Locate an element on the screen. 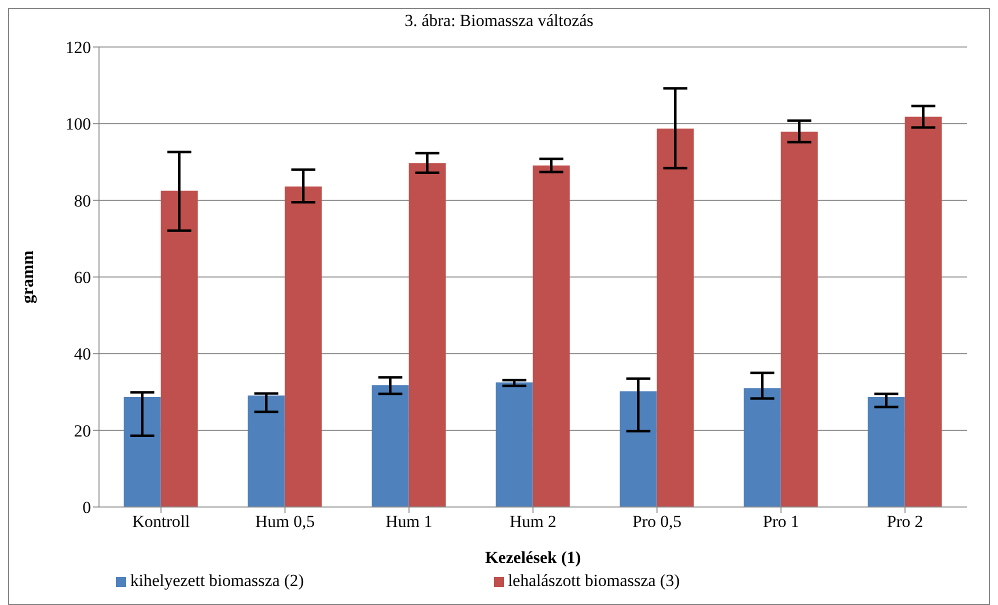 The height and width of the screenshot is (605, 998). x-tick-label: Pro 1 is located at coordinates (781, 522).